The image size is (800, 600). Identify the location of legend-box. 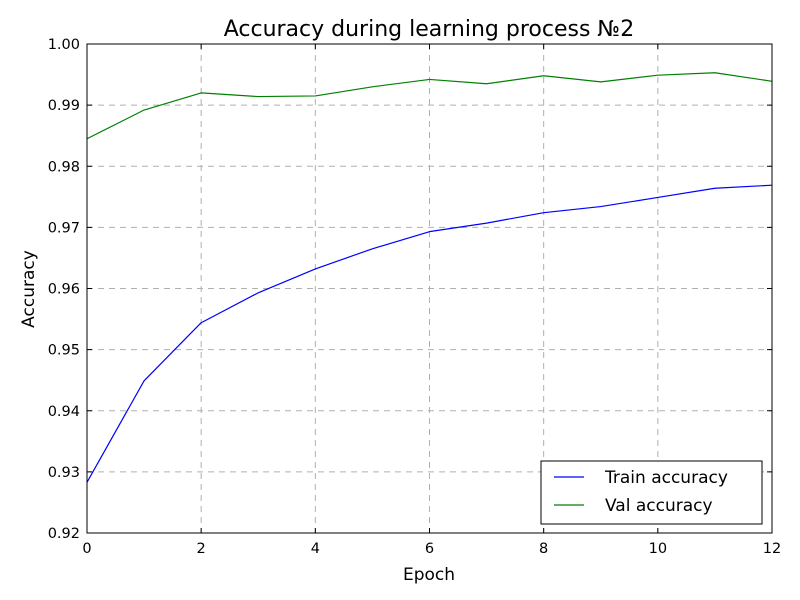
(651, 492).